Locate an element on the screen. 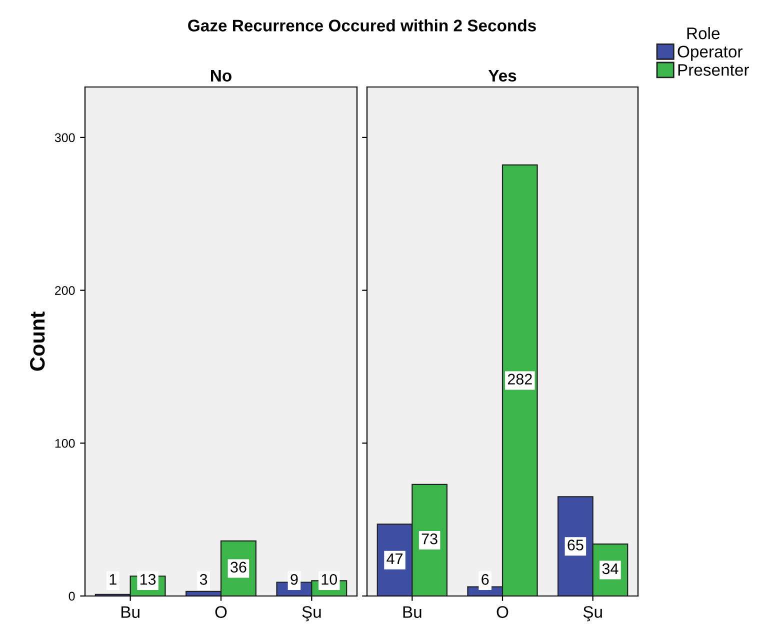 The width and height of the screenshot is (759, 633). data-label: 34 is located at coordinates (610, 568).